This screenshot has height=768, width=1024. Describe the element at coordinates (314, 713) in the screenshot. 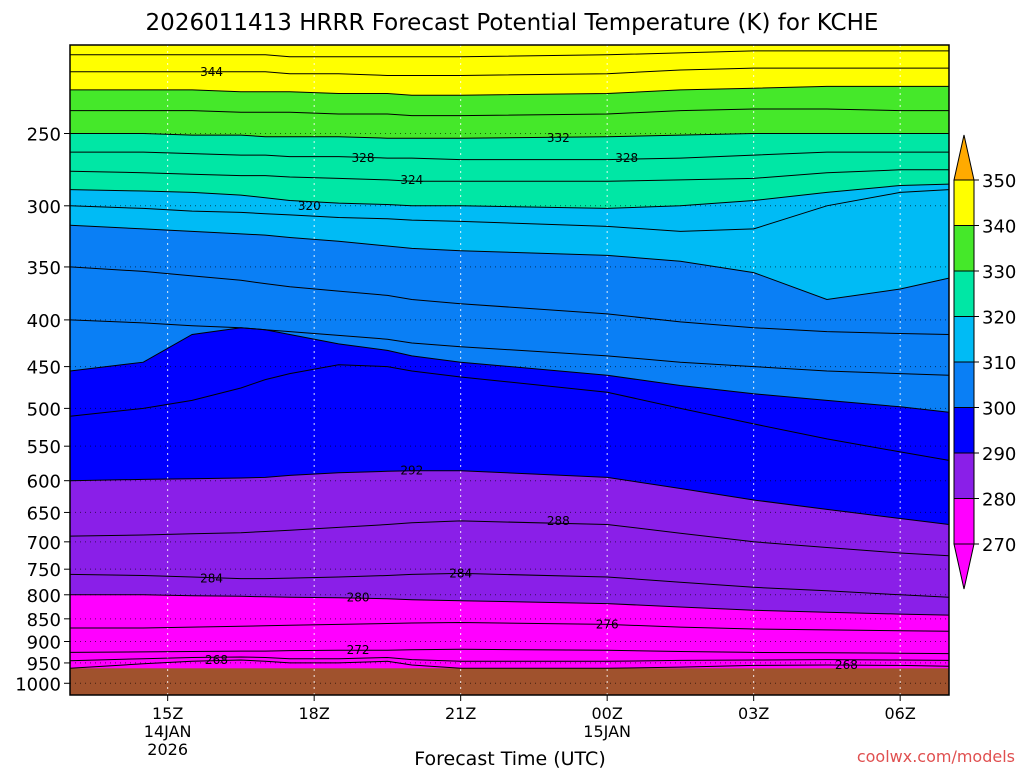

I see `x-tick-label-18Z: 18Z` at that location.